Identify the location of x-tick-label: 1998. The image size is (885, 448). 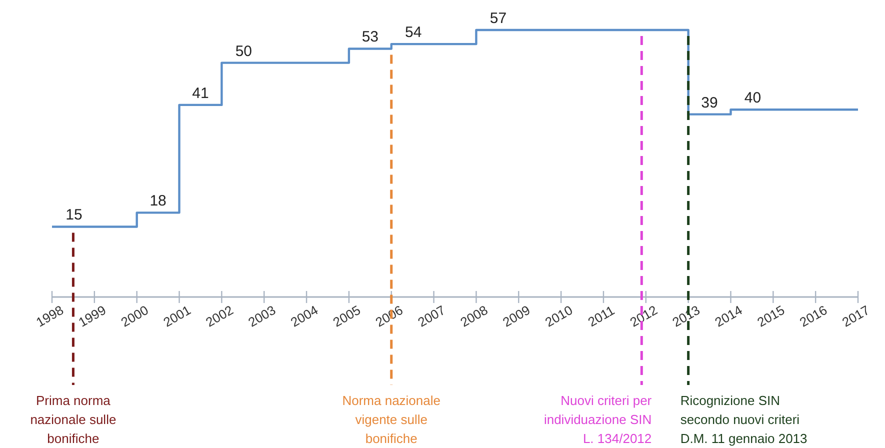
(49, 316).